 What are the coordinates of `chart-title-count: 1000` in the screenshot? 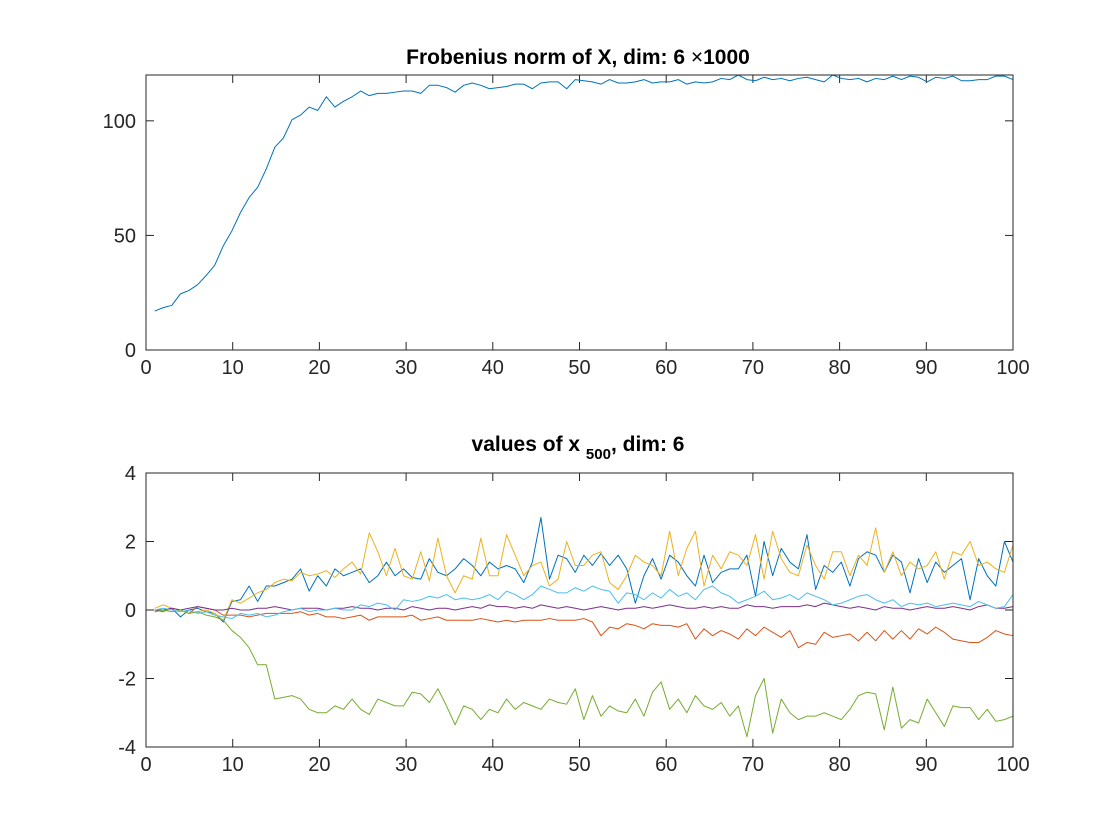 It's located at (726, 57).